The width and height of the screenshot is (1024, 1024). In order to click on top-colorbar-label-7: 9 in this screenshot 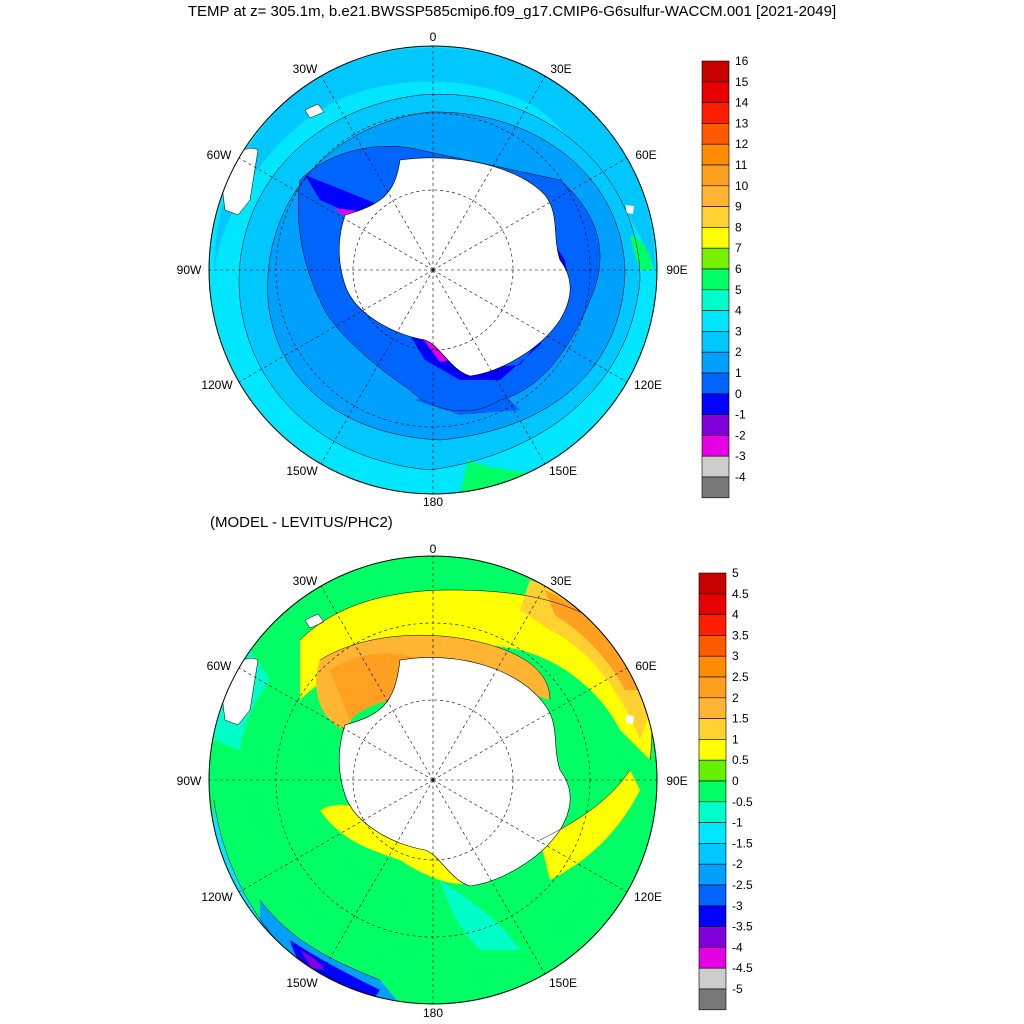, I will do `click(738, 207)`.